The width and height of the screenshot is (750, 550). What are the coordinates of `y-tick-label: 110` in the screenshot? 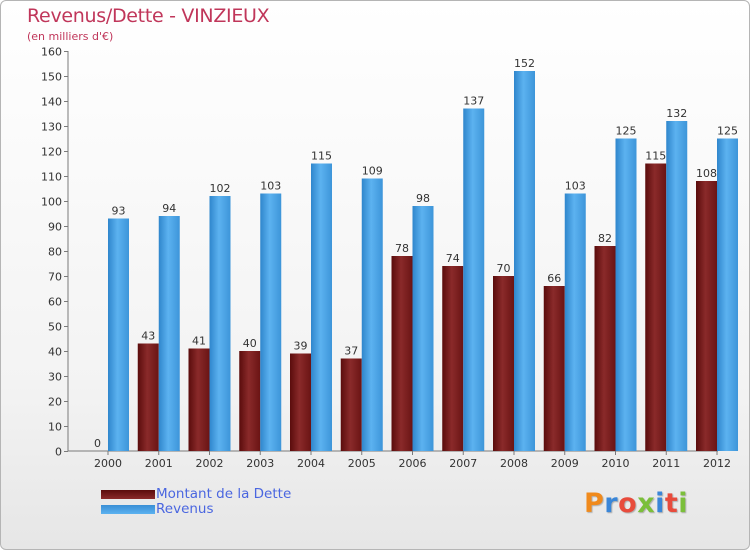 It's located at (51, 177).